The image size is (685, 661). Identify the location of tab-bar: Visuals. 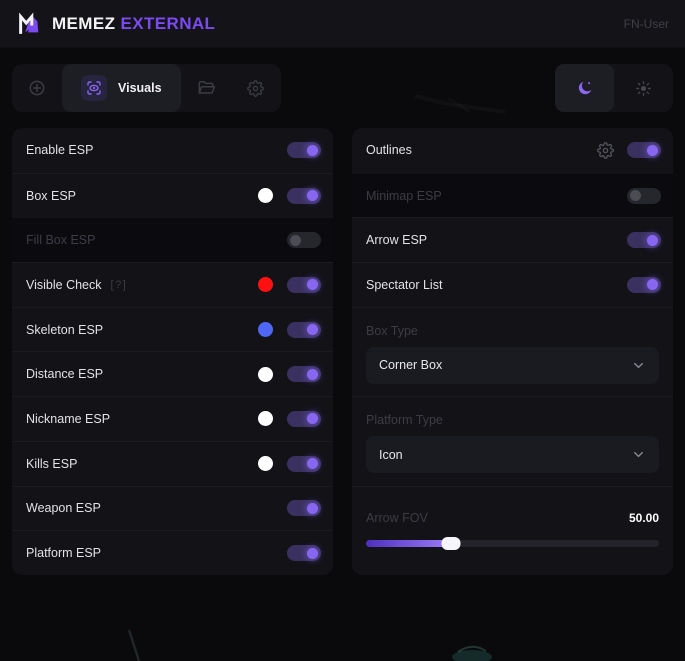
(146, 88).